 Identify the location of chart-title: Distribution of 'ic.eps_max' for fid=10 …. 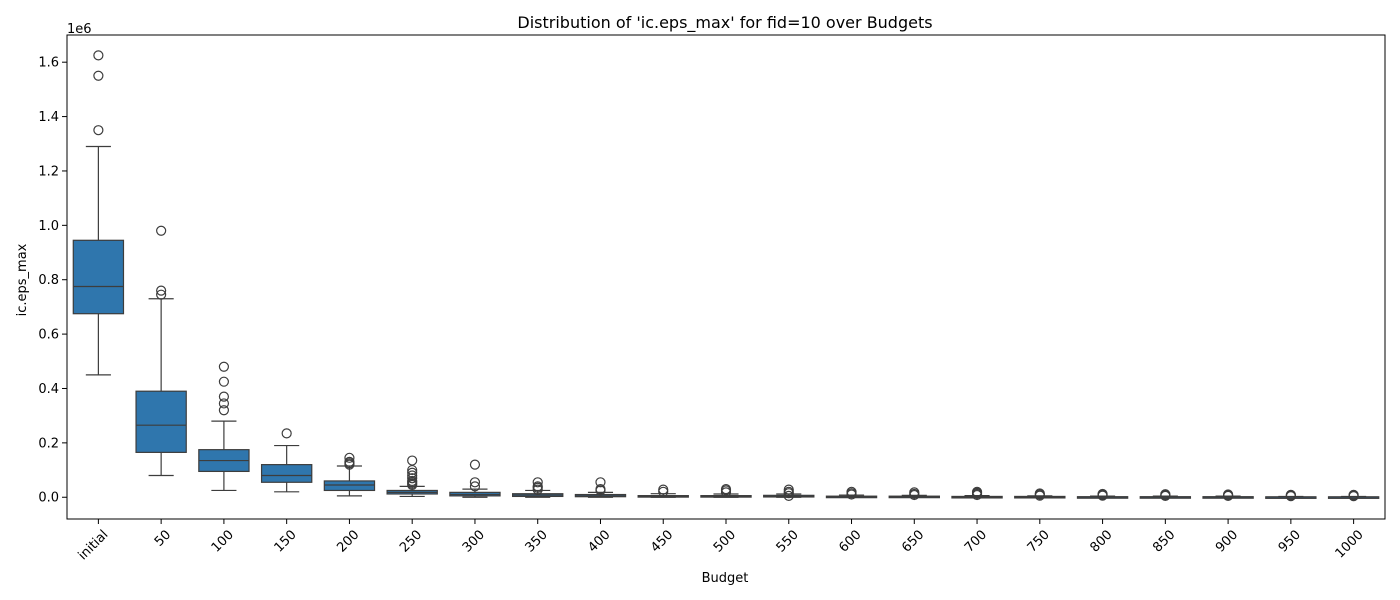
(724, 23).